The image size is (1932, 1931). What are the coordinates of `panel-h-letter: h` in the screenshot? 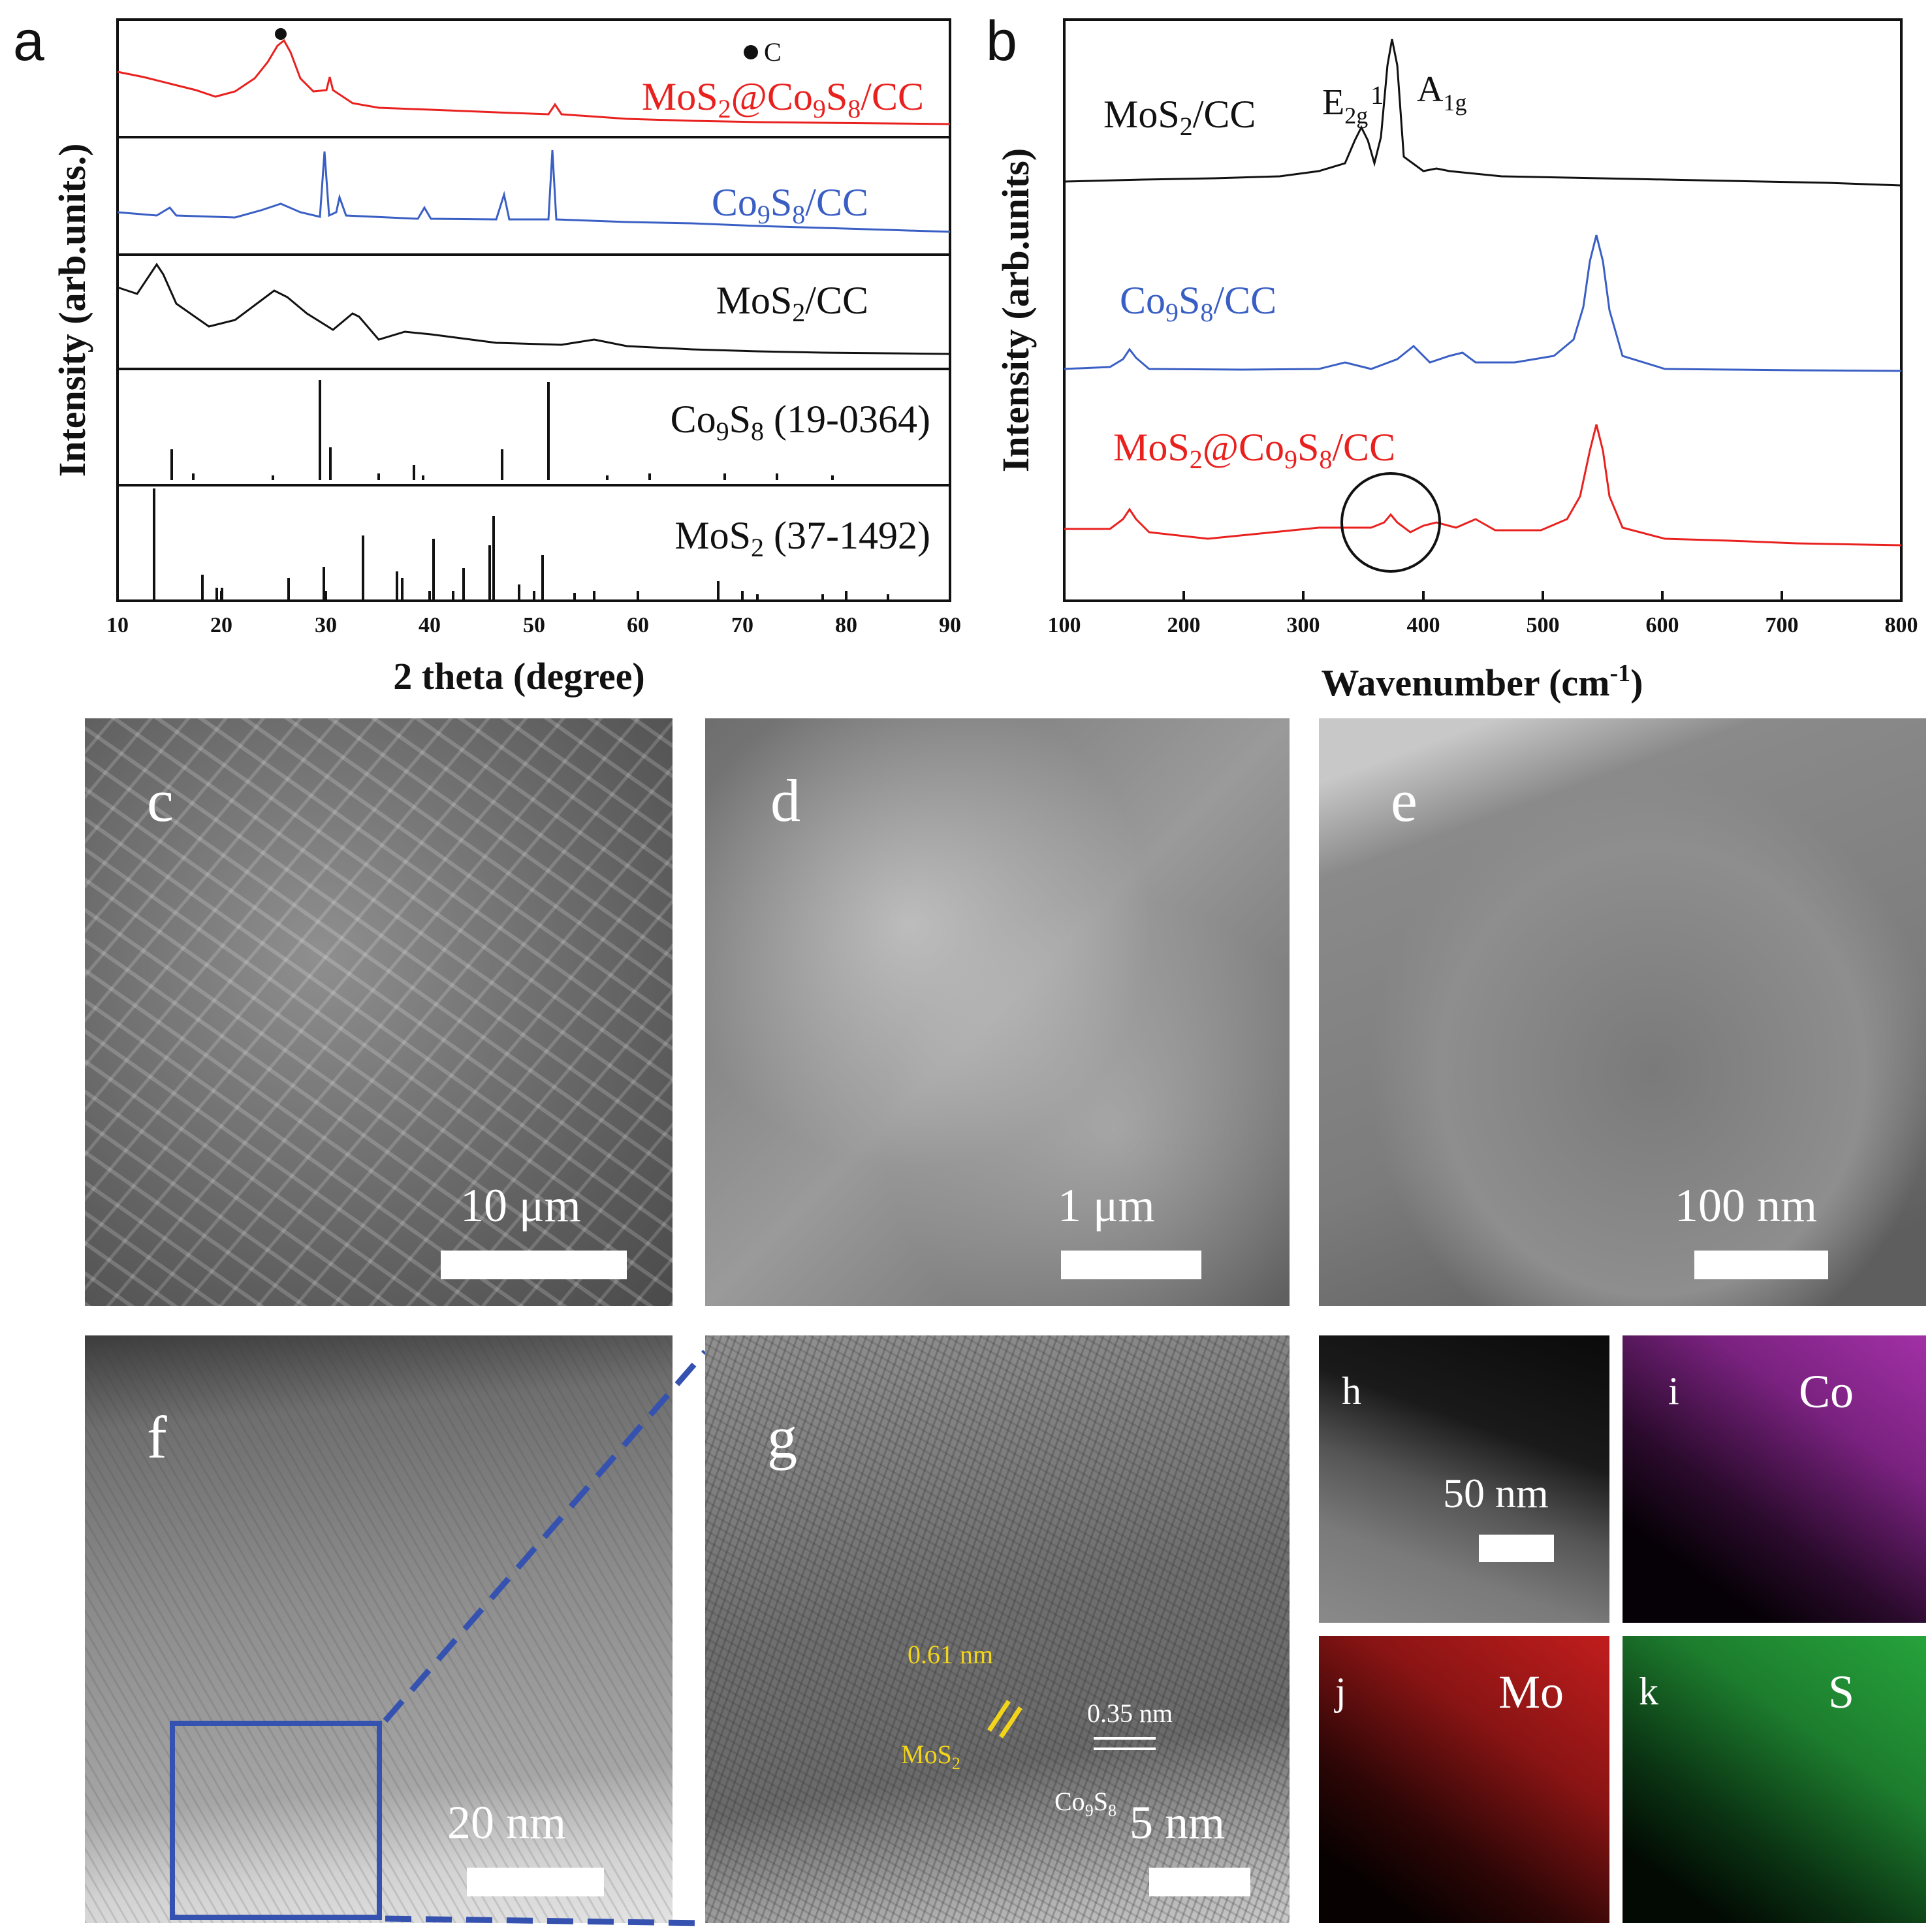 It's located at (1351, 1390).